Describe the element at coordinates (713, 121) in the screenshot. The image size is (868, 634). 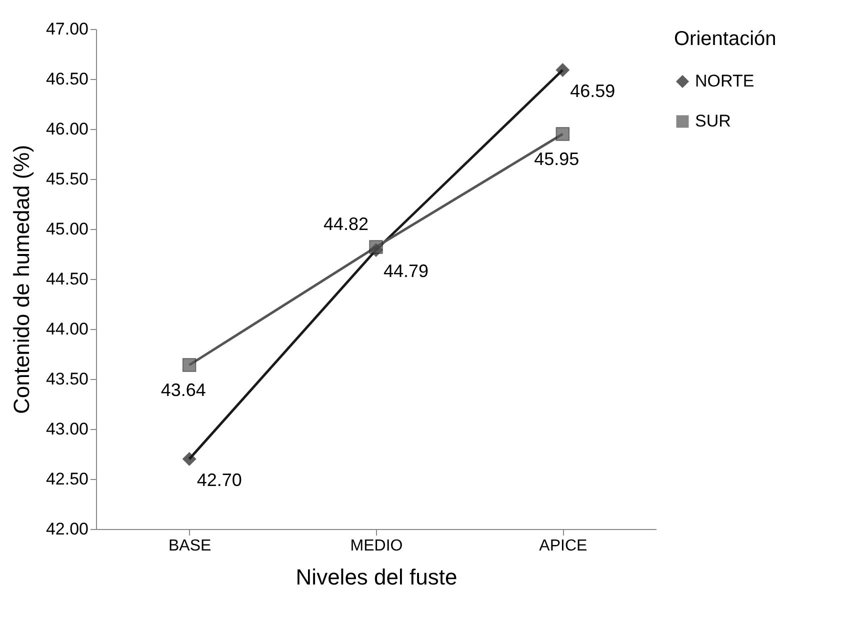
I see `legend-label: SUR` at that location.